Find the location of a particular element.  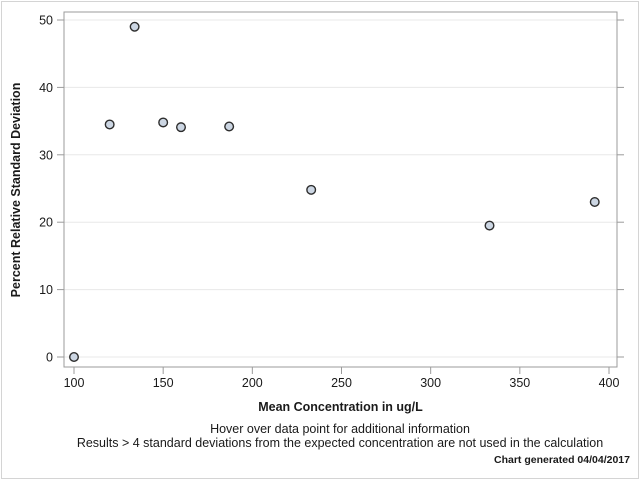

y-tick-label: 20 is located at coordinates (46, 223).